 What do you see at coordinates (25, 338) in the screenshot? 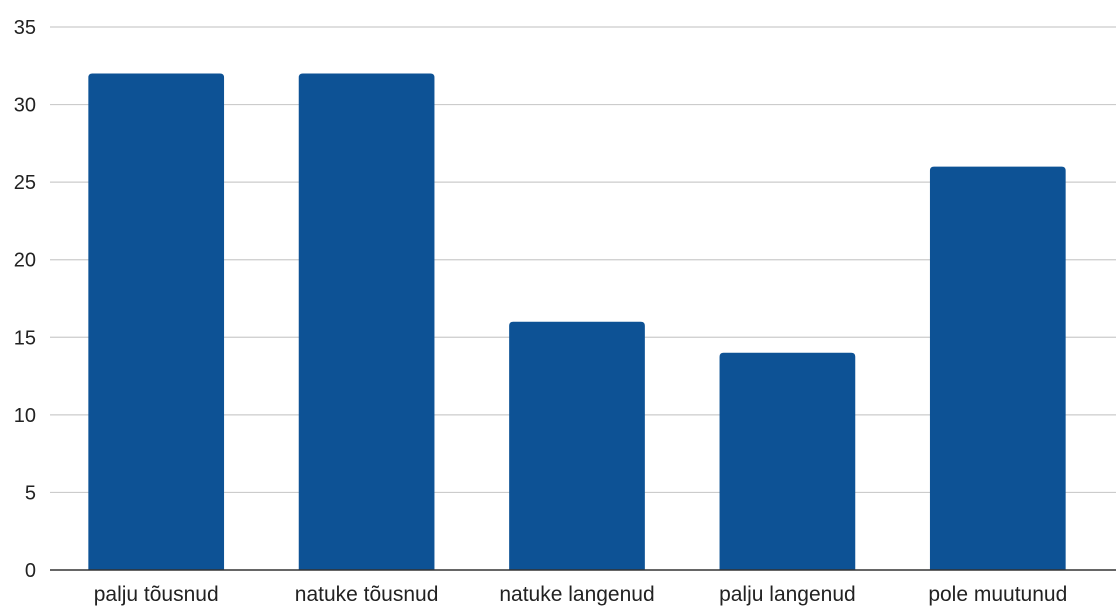
I see `y-tick-label: 15` at bounding box center [25, 338].